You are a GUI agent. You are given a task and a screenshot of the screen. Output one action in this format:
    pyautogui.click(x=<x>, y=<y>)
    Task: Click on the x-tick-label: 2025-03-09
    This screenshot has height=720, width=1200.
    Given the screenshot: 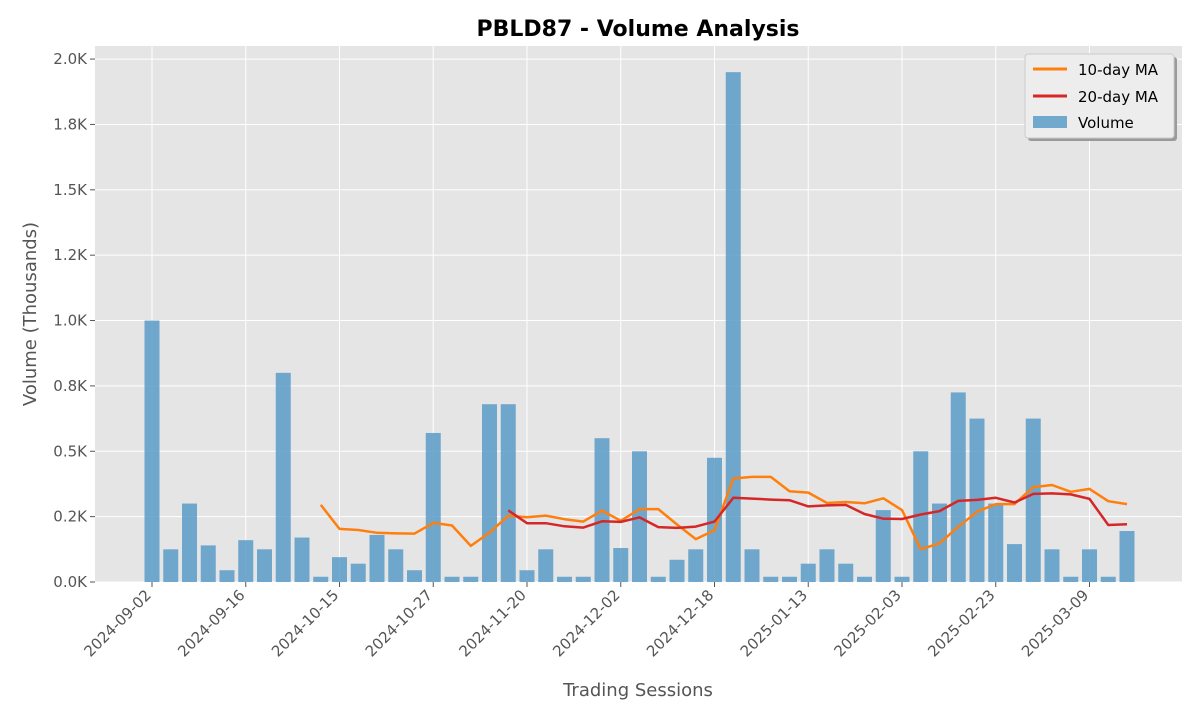 What is the action you would take?
    pyautogui.click(x=1055, y=623)
    